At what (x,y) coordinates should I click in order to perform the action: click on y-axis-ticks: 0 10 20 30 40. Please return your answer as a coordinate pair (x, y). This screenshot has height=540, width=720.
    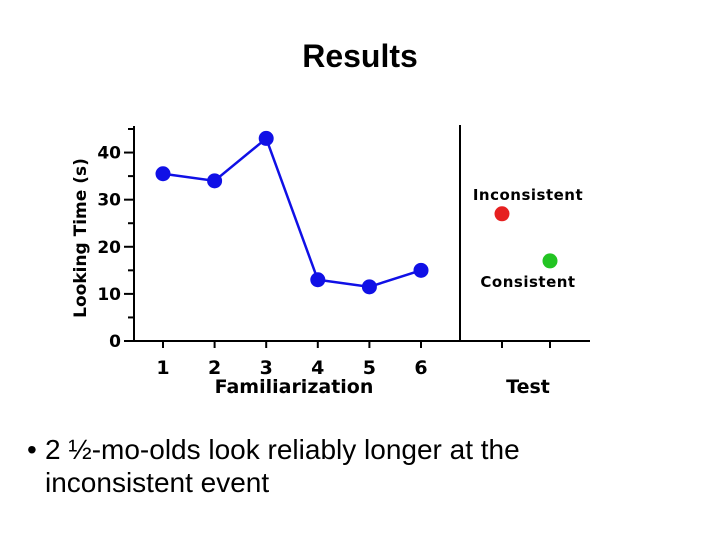
    Looking at the image, I should click on (115, 240).